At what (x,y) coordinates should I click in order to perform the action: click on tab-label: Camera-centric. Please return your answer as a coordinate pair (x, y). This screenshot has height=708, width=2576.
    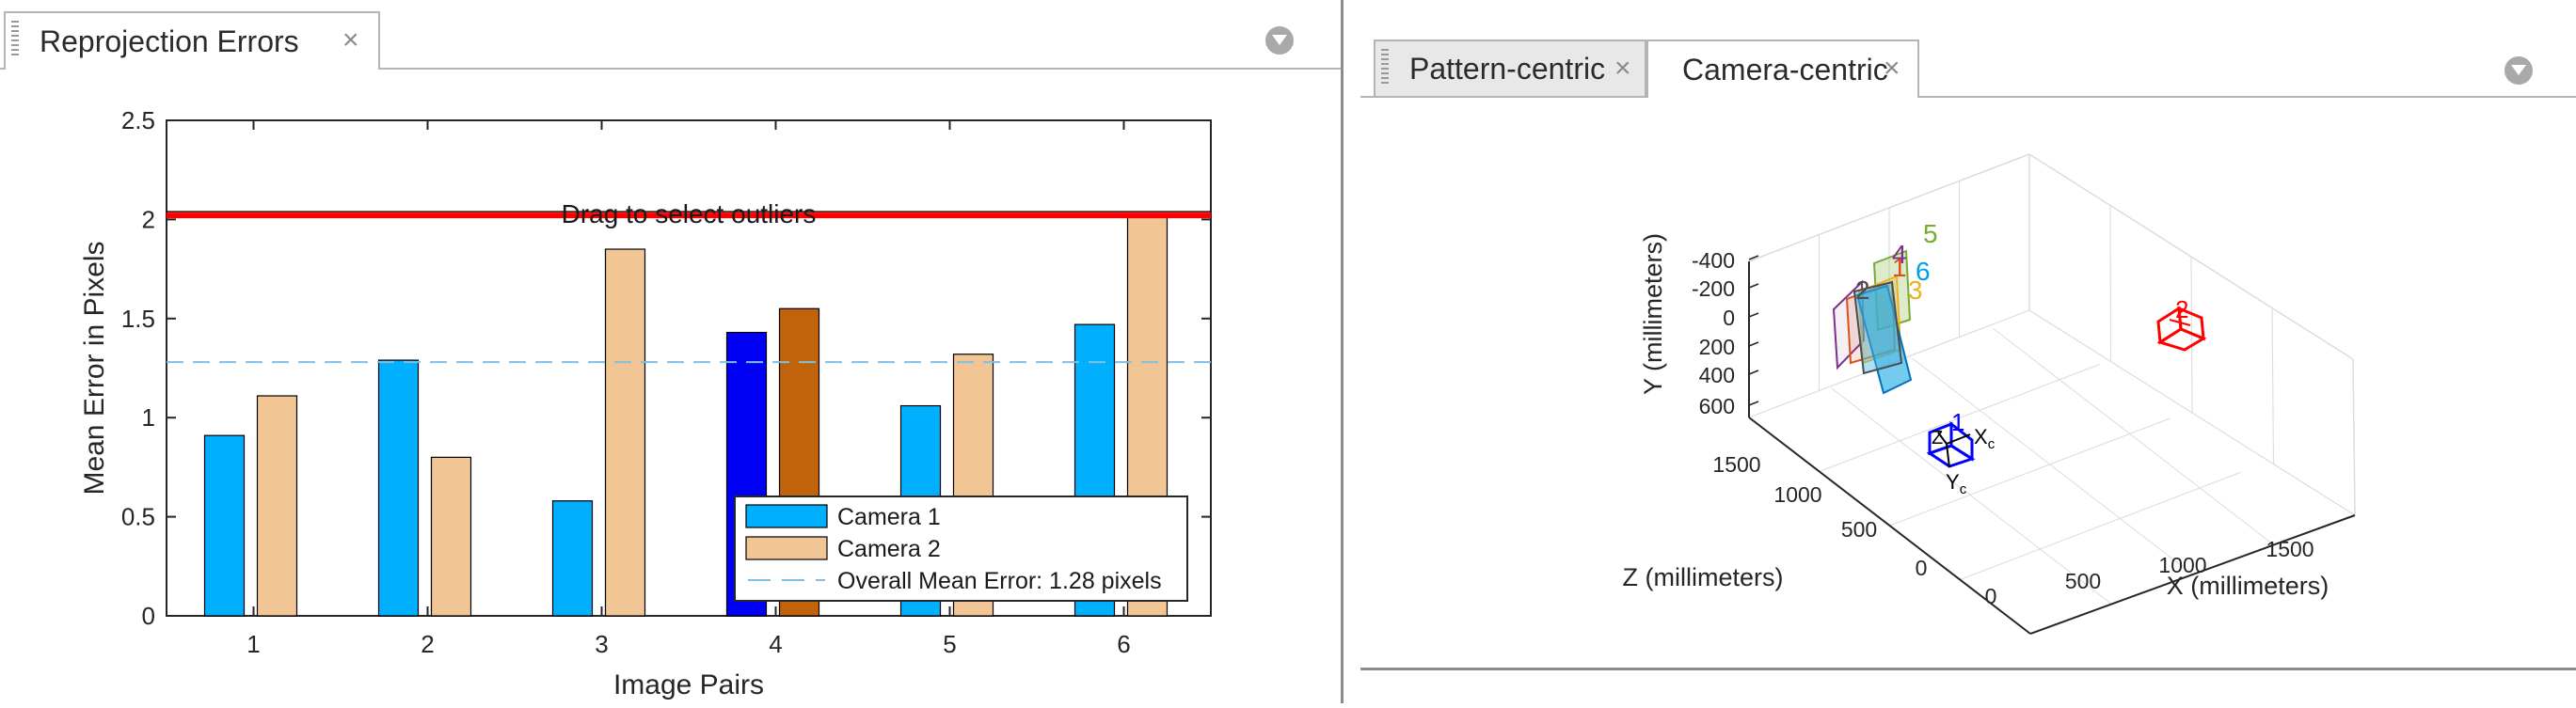
    Looking at the image, I should click on (1785, 69).